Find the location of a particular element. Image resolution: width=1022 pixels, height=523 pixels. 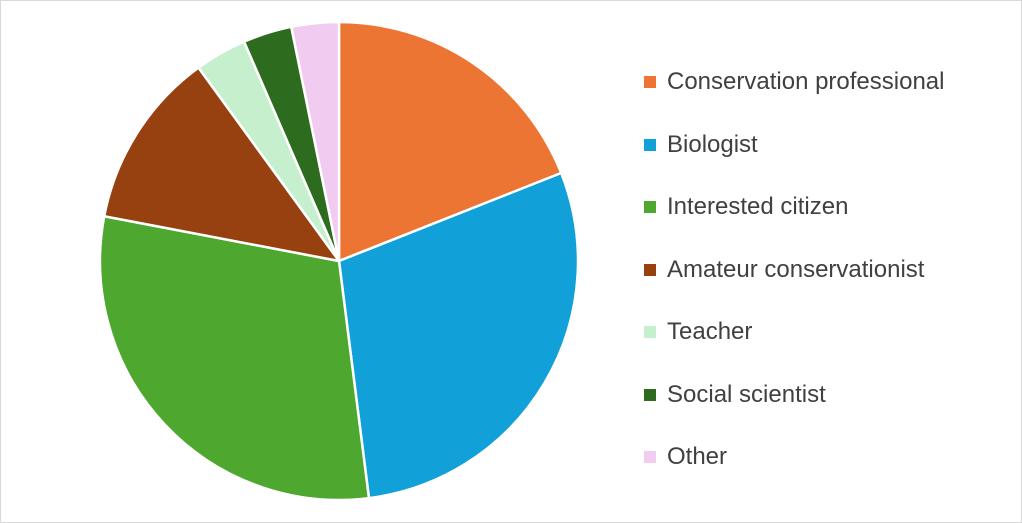

legend-item: Interested citizen is located at coordinates (794, 207).